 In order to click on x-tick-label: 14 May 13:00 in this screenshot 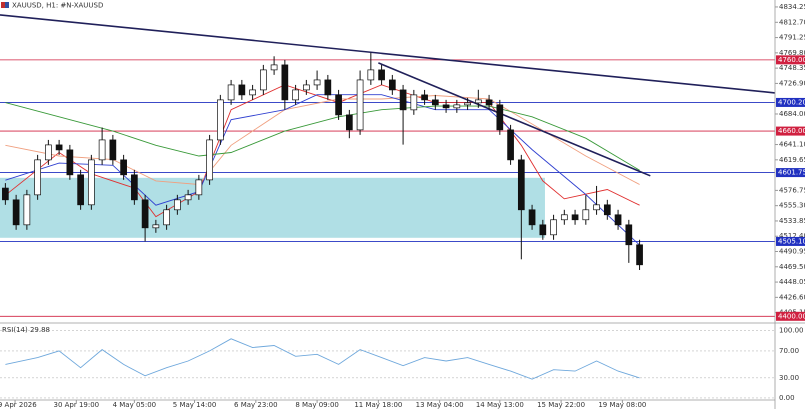, I will do `click(500, 405)`.